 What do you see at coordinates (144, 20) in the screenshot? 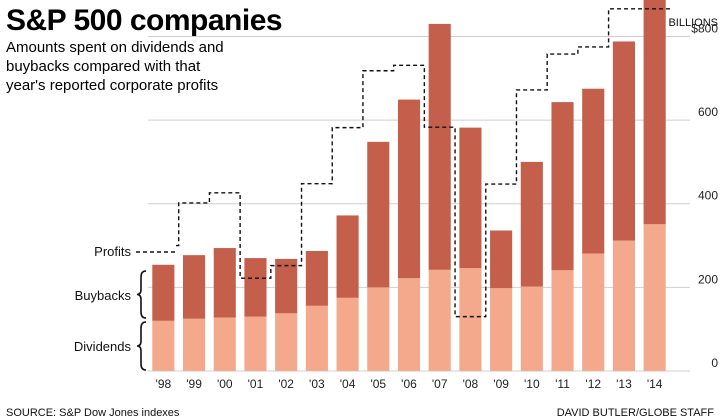
I see `chart-title: S&P 500 companies` at bounding box center [144, 20].